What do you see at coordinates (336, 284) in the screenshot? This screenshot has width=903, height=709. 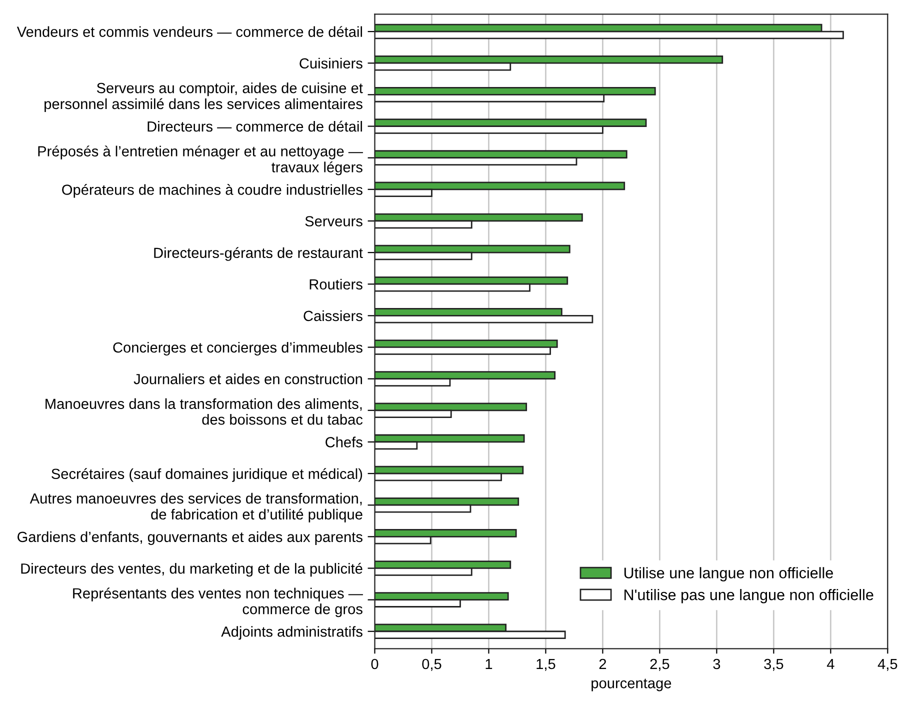 I see `y-tick-label: Routiers` at bounding box center [336, 284].